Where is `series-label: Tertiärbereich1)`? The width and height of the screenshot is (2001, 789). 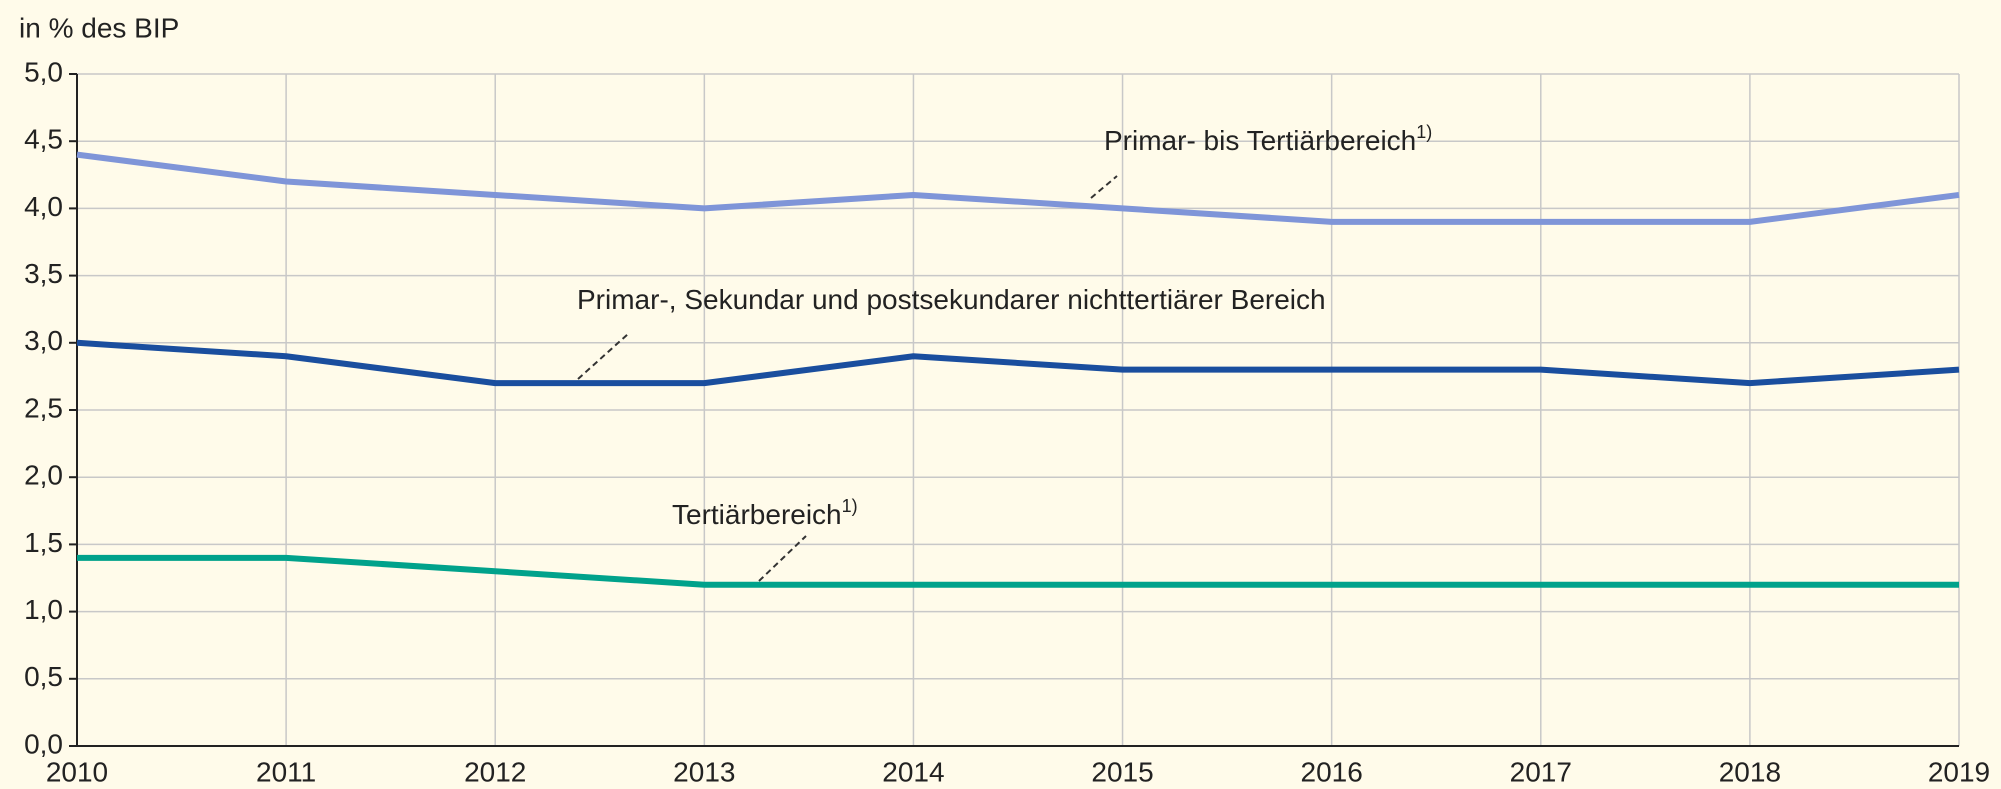
series-label: Tertiärbereich1) is located at coordinates (765, 513).